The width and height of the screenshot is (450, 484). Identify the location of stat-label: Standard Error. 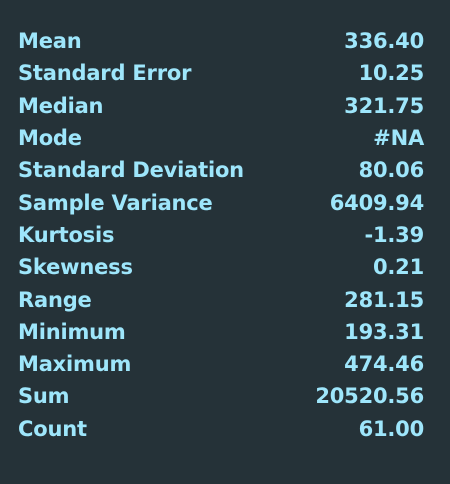
(105, 73).